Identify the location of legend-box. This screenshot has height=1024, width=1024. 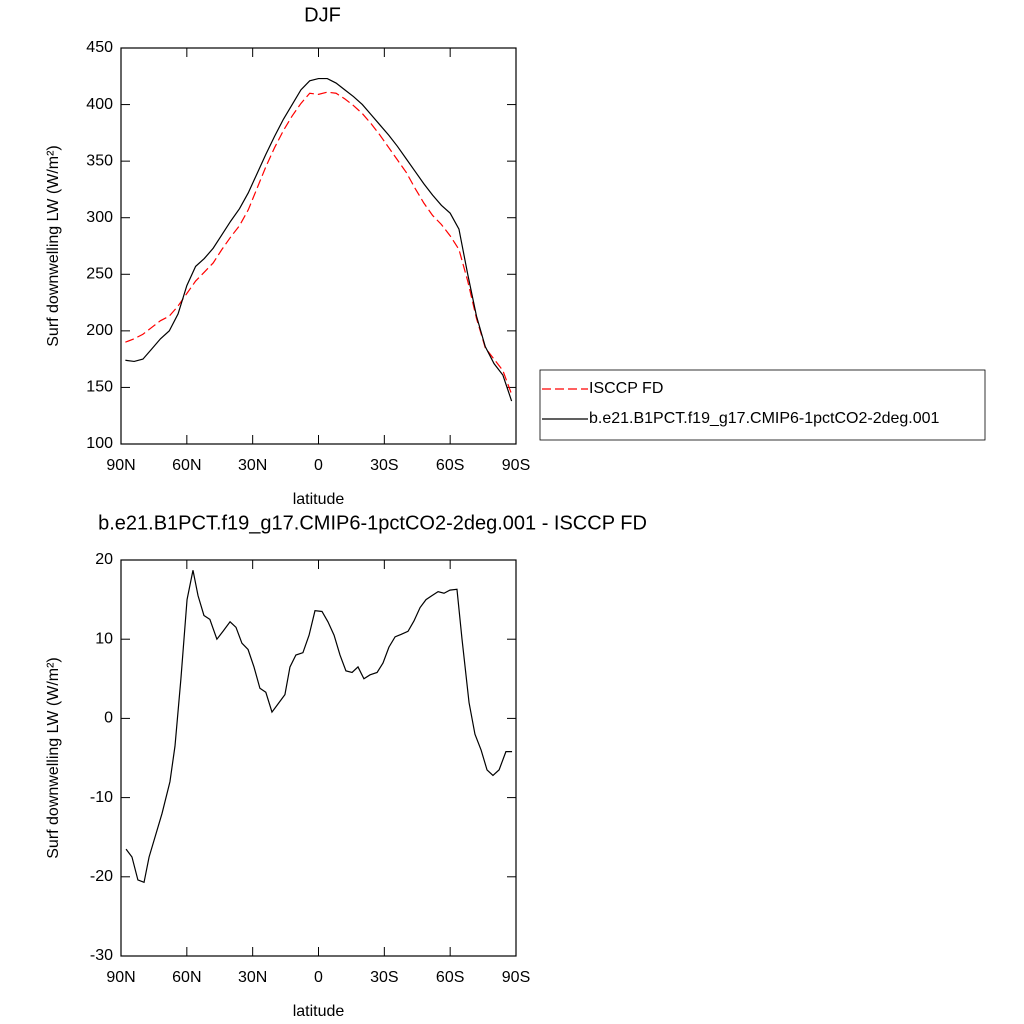
(762, 405).